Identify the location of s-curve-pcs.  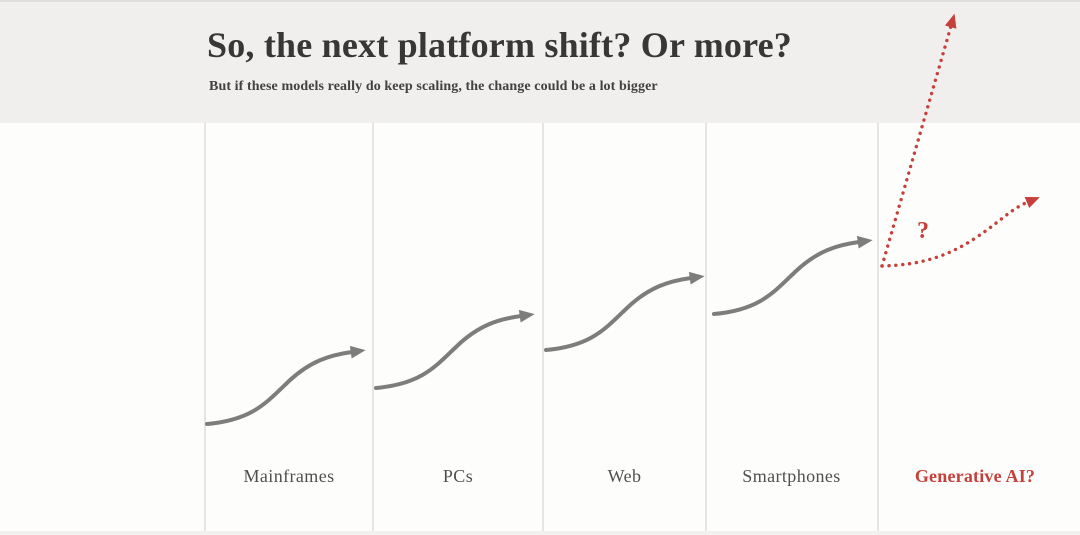
(454, 349).